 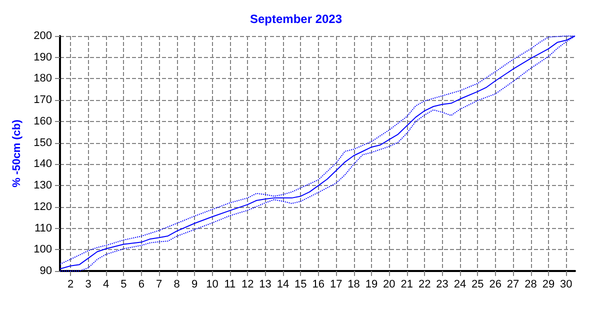 What do you see at coordinates (71, 284) in the screenshot?
I see `x-tick-label: 2` at bounding box center [71, 284].